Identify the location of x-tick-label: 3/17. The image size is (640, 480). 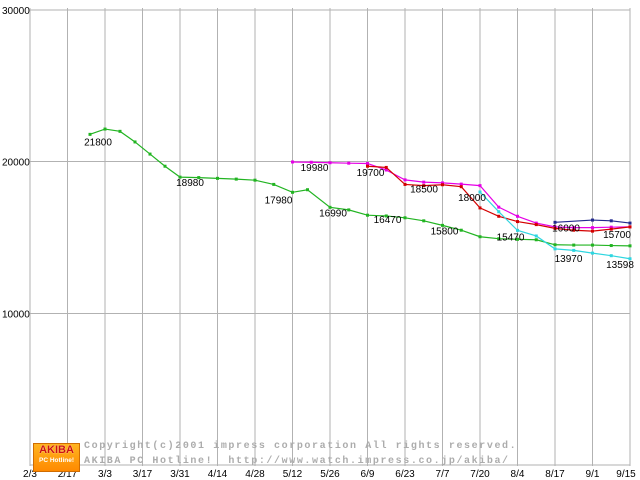
(143, 474).